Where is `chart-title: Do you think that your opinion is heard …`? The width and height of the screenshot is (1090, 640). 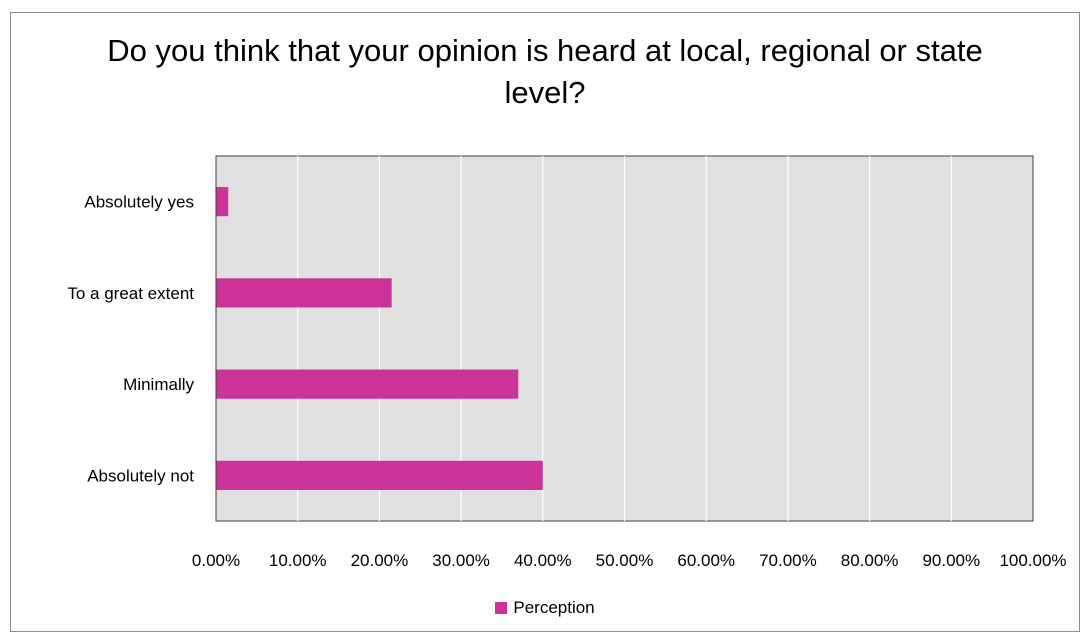 chart-title: Do you think that your opinion is heard … is located at coordinates (545, 72).